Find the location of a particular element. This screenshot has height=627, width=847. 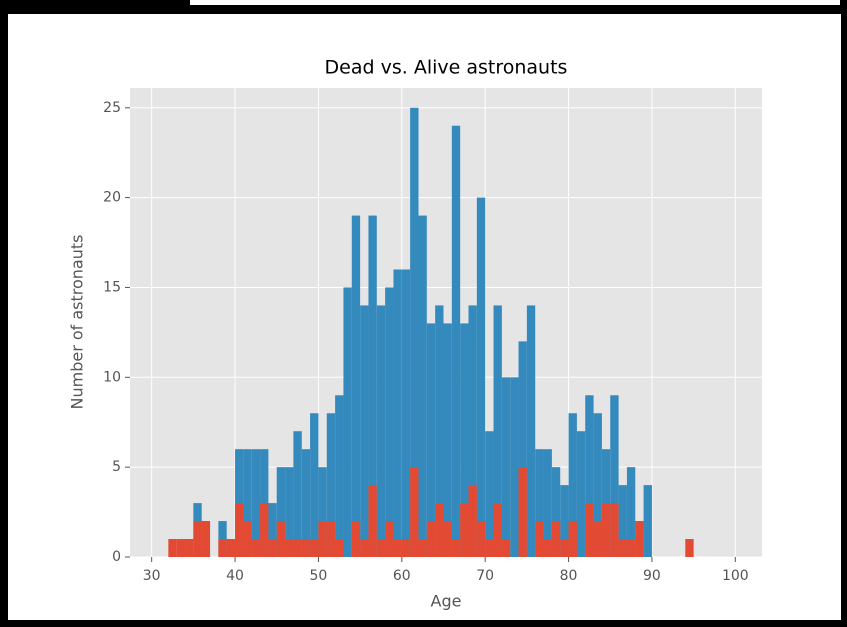

top-strip is located at coordinates (515, 2).